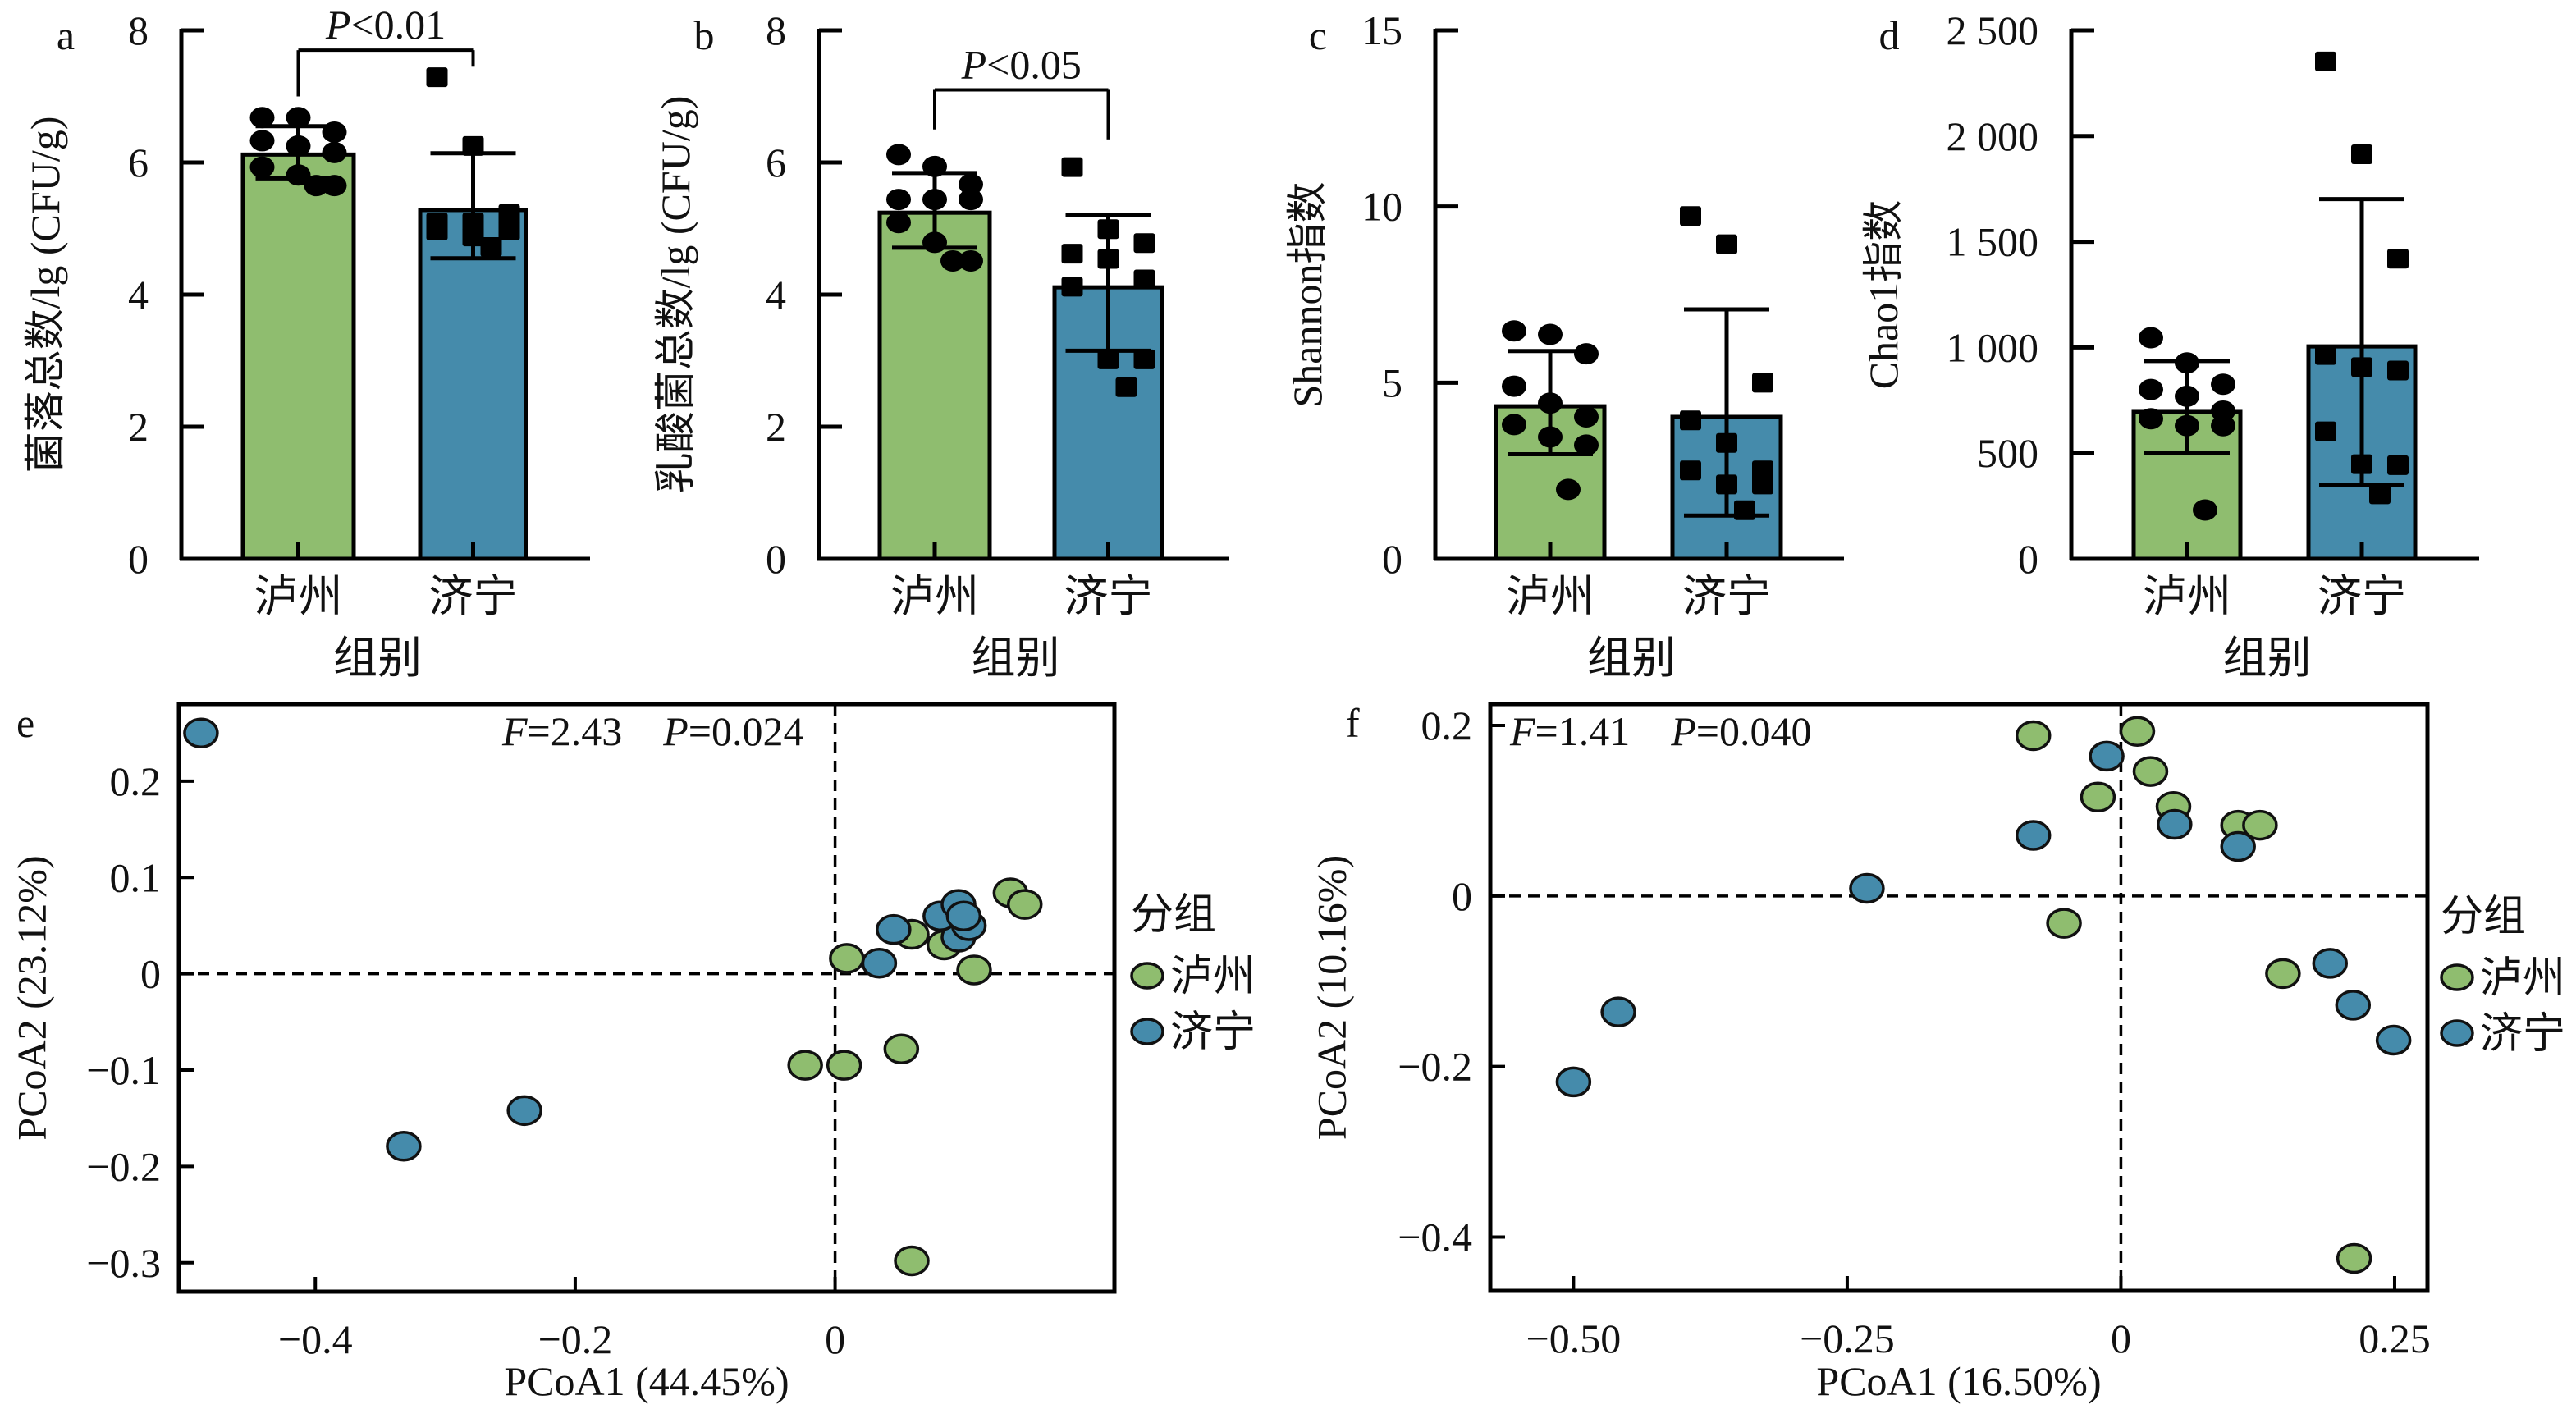 The image size is (2576, 1409). I want to click on panel-letter-f: f, so click(1353, 723).